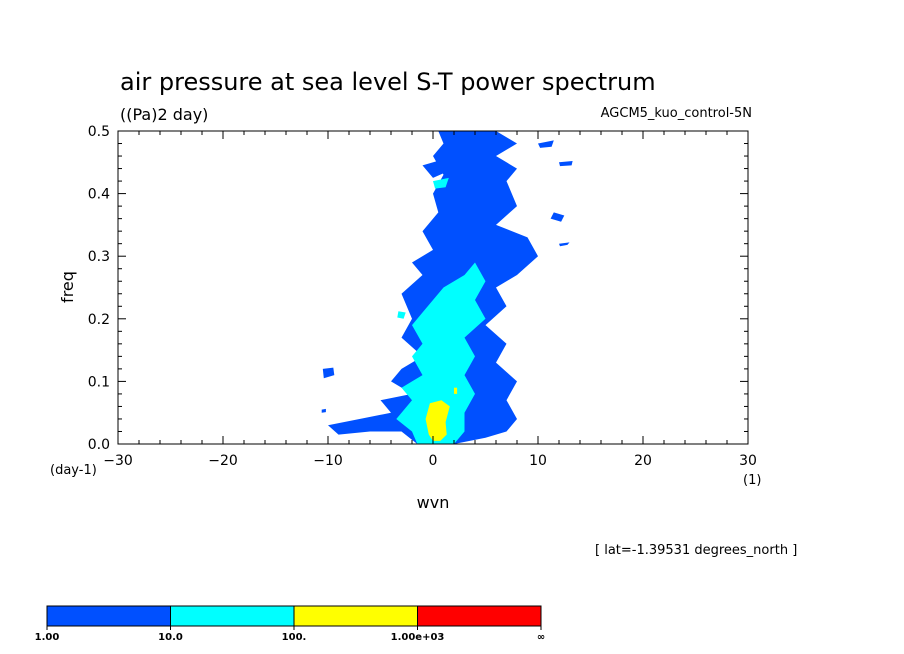 Image resolution: width=904 pixels, height=654 pixels. I want to click on y-tick-label: 0.4, so click(99, 195).